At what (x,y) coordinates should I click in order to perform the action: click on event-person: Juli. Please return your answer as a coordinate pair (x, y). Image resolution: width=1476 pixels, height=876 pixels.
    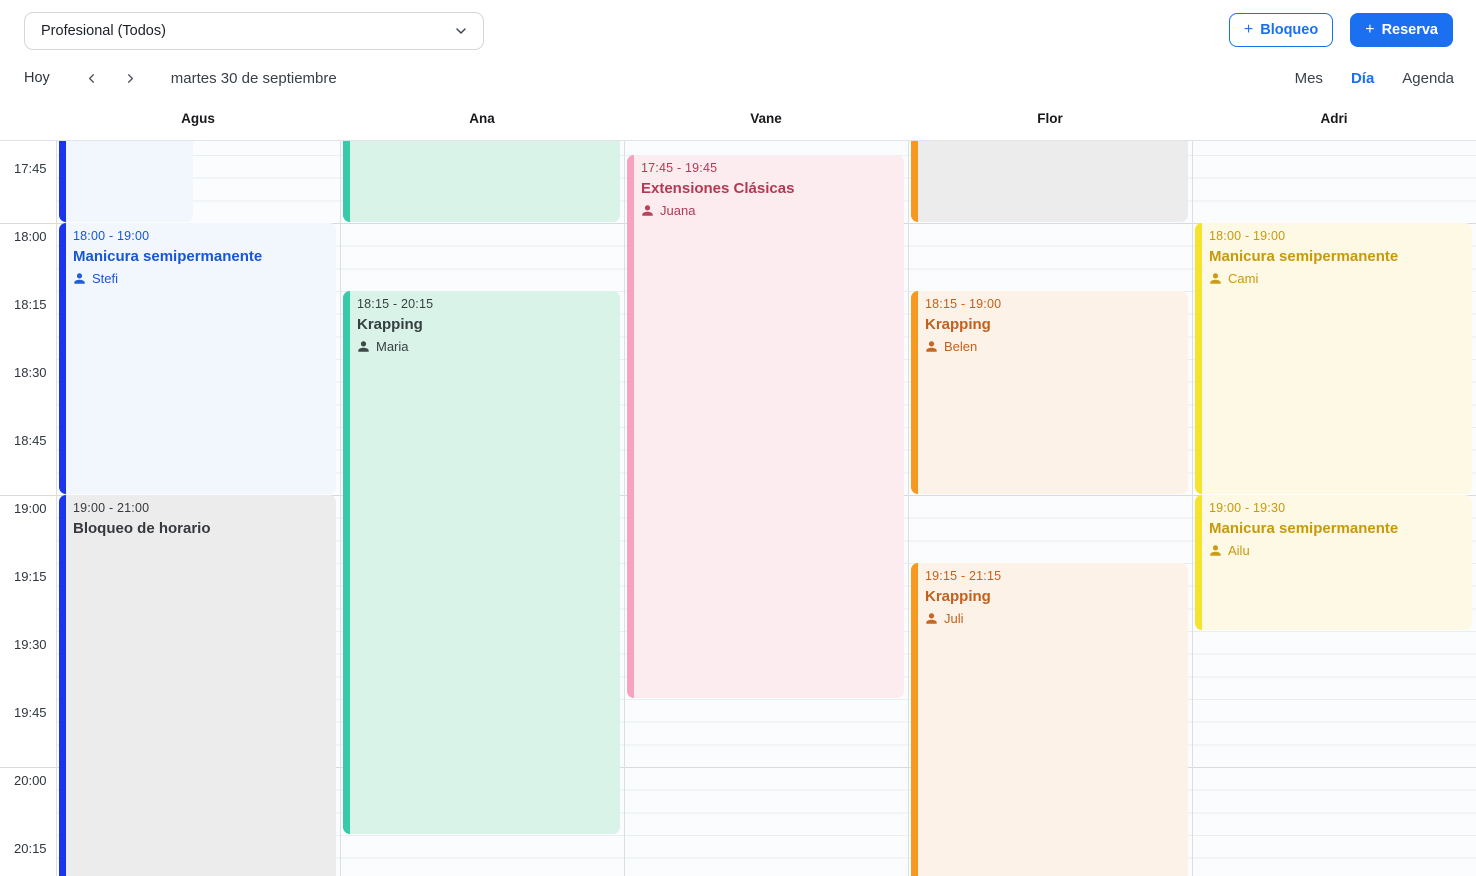
    Looking at the image, I should click on (1052, 618).